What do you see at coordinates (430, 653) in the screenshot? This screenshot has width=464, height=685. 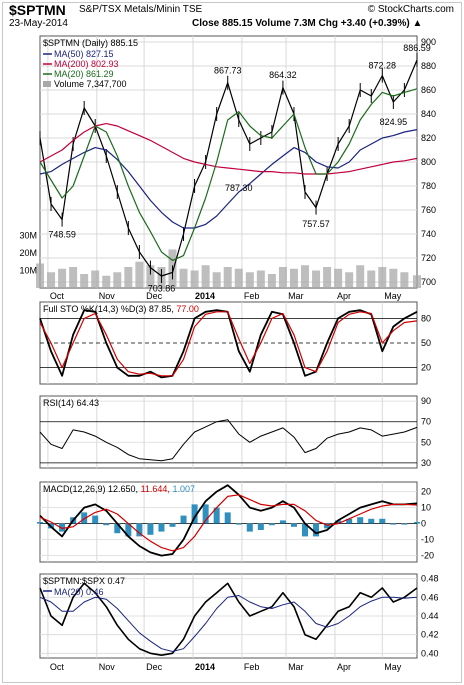 I see `ratio-tick-label: 0.40` at bounding box center [430, 653].